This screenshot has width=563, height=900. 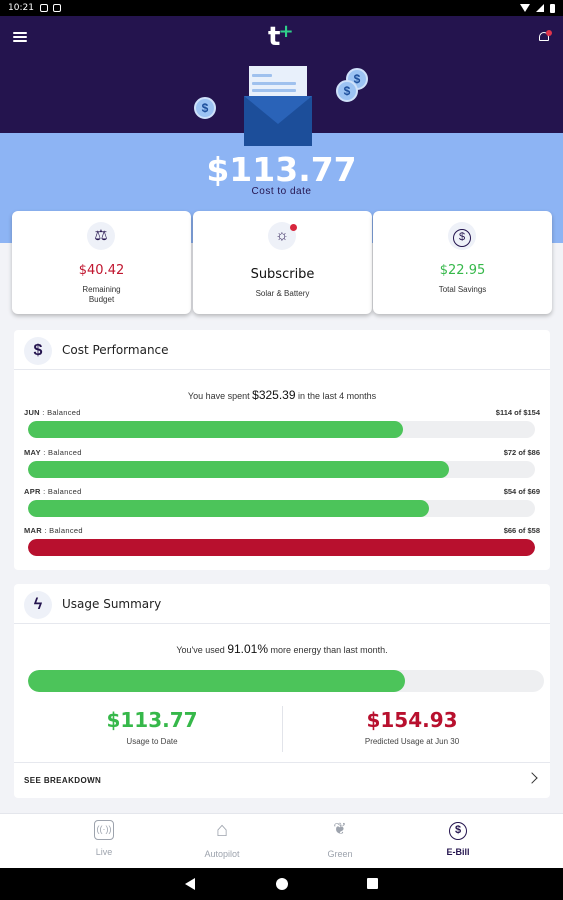 What do you see at coordinates (152, 741) in the screenshot?
I see `usage-to-date-label: Usage to Date` at bounding box center [152, 741].